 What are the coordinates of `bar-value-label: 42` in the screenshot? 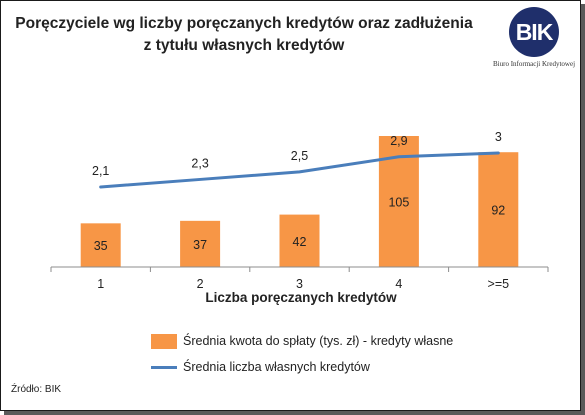 It's located at (300, 242).